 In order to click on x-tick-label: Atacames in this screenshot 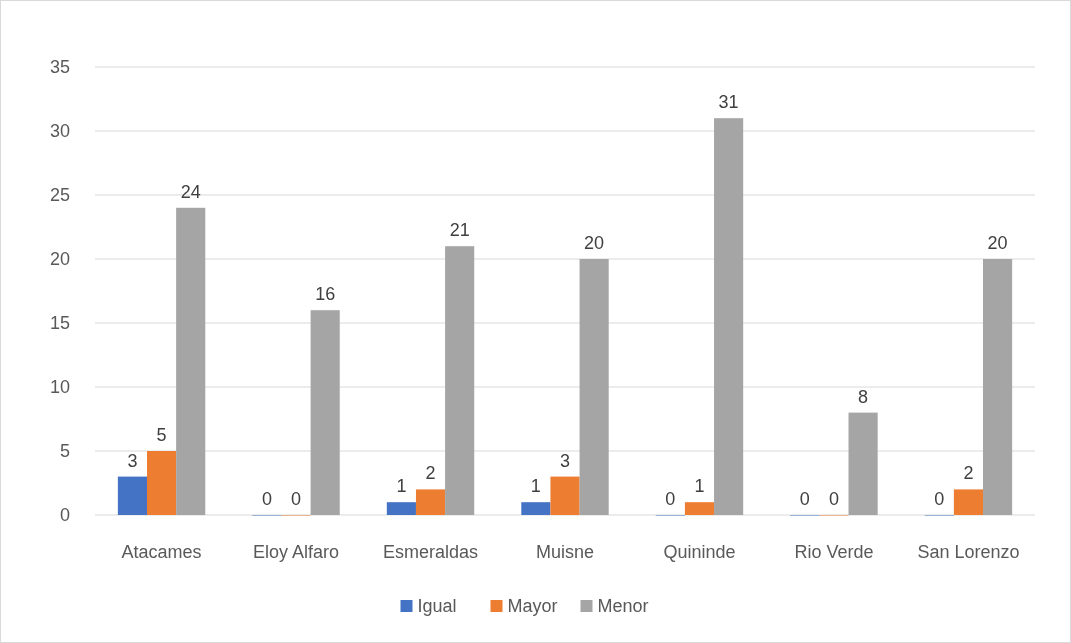, I will do `click(161, 552)`.